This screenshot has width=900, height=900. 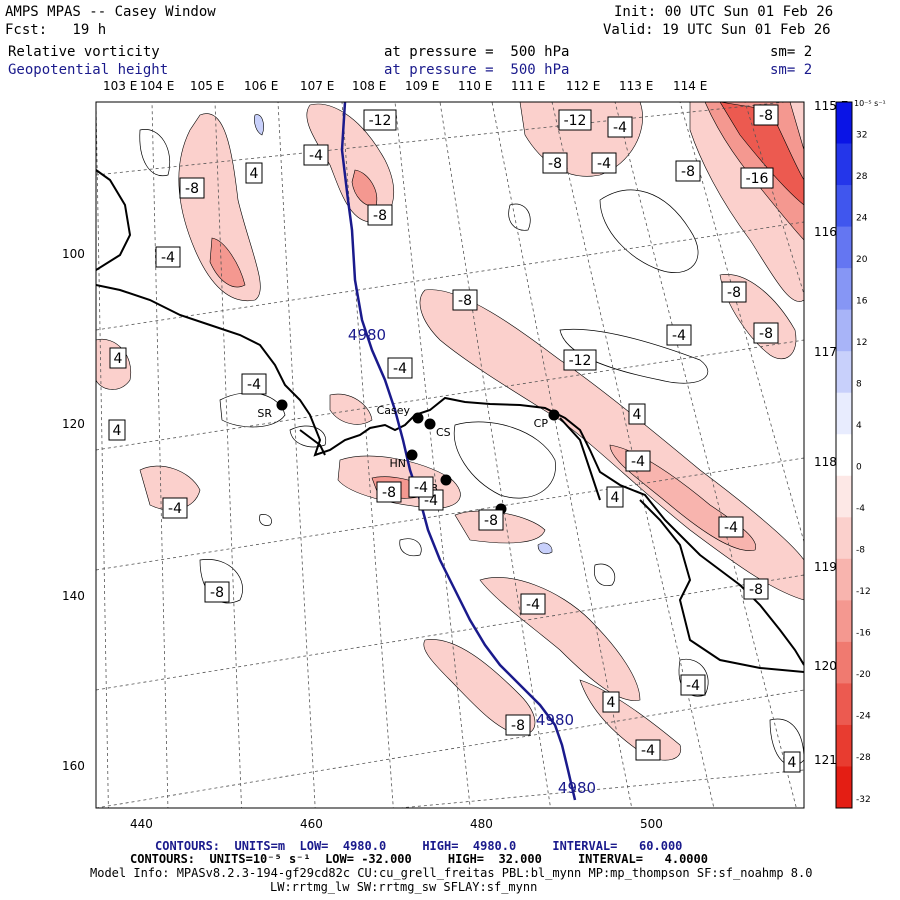 I want to click on colorbar-label: -16, so click(x=863, y=634).